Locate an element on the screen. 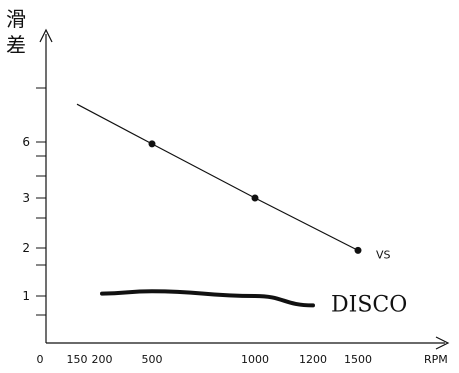  x-tick-label: 500 is located at coordinates (152, 359).